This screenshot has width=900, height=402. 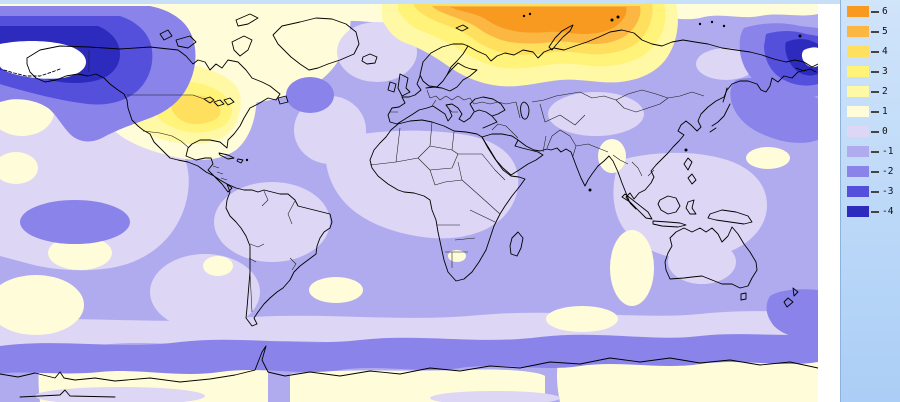 I want to click on coastline-greenland, so click(x=316, y=44).